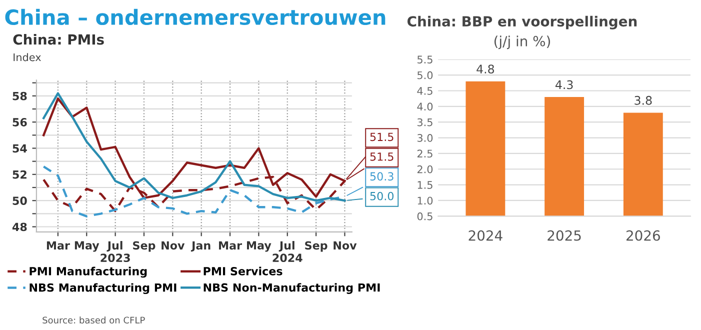  What do you see at coordinates (287, 251) in the screenshot?
I see `x-tick-label: Jul 2024` at bounding box center [287, 251].